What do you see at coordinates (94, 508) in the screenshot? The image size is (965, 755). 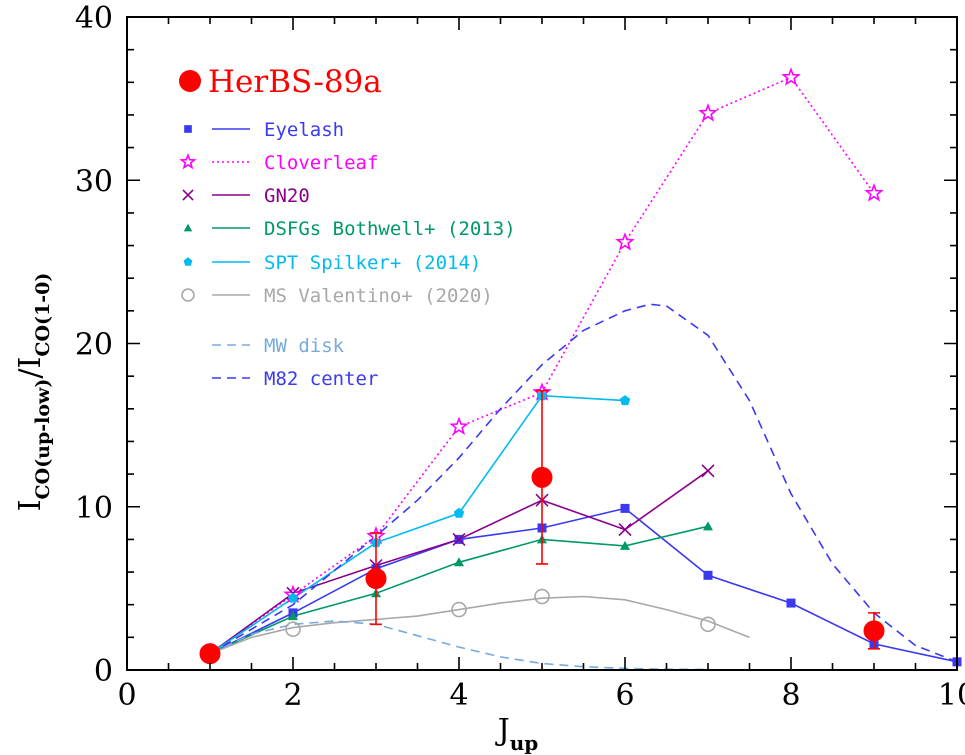 I see `y-tick-label-10: 10` at bounding box center [94, 508].